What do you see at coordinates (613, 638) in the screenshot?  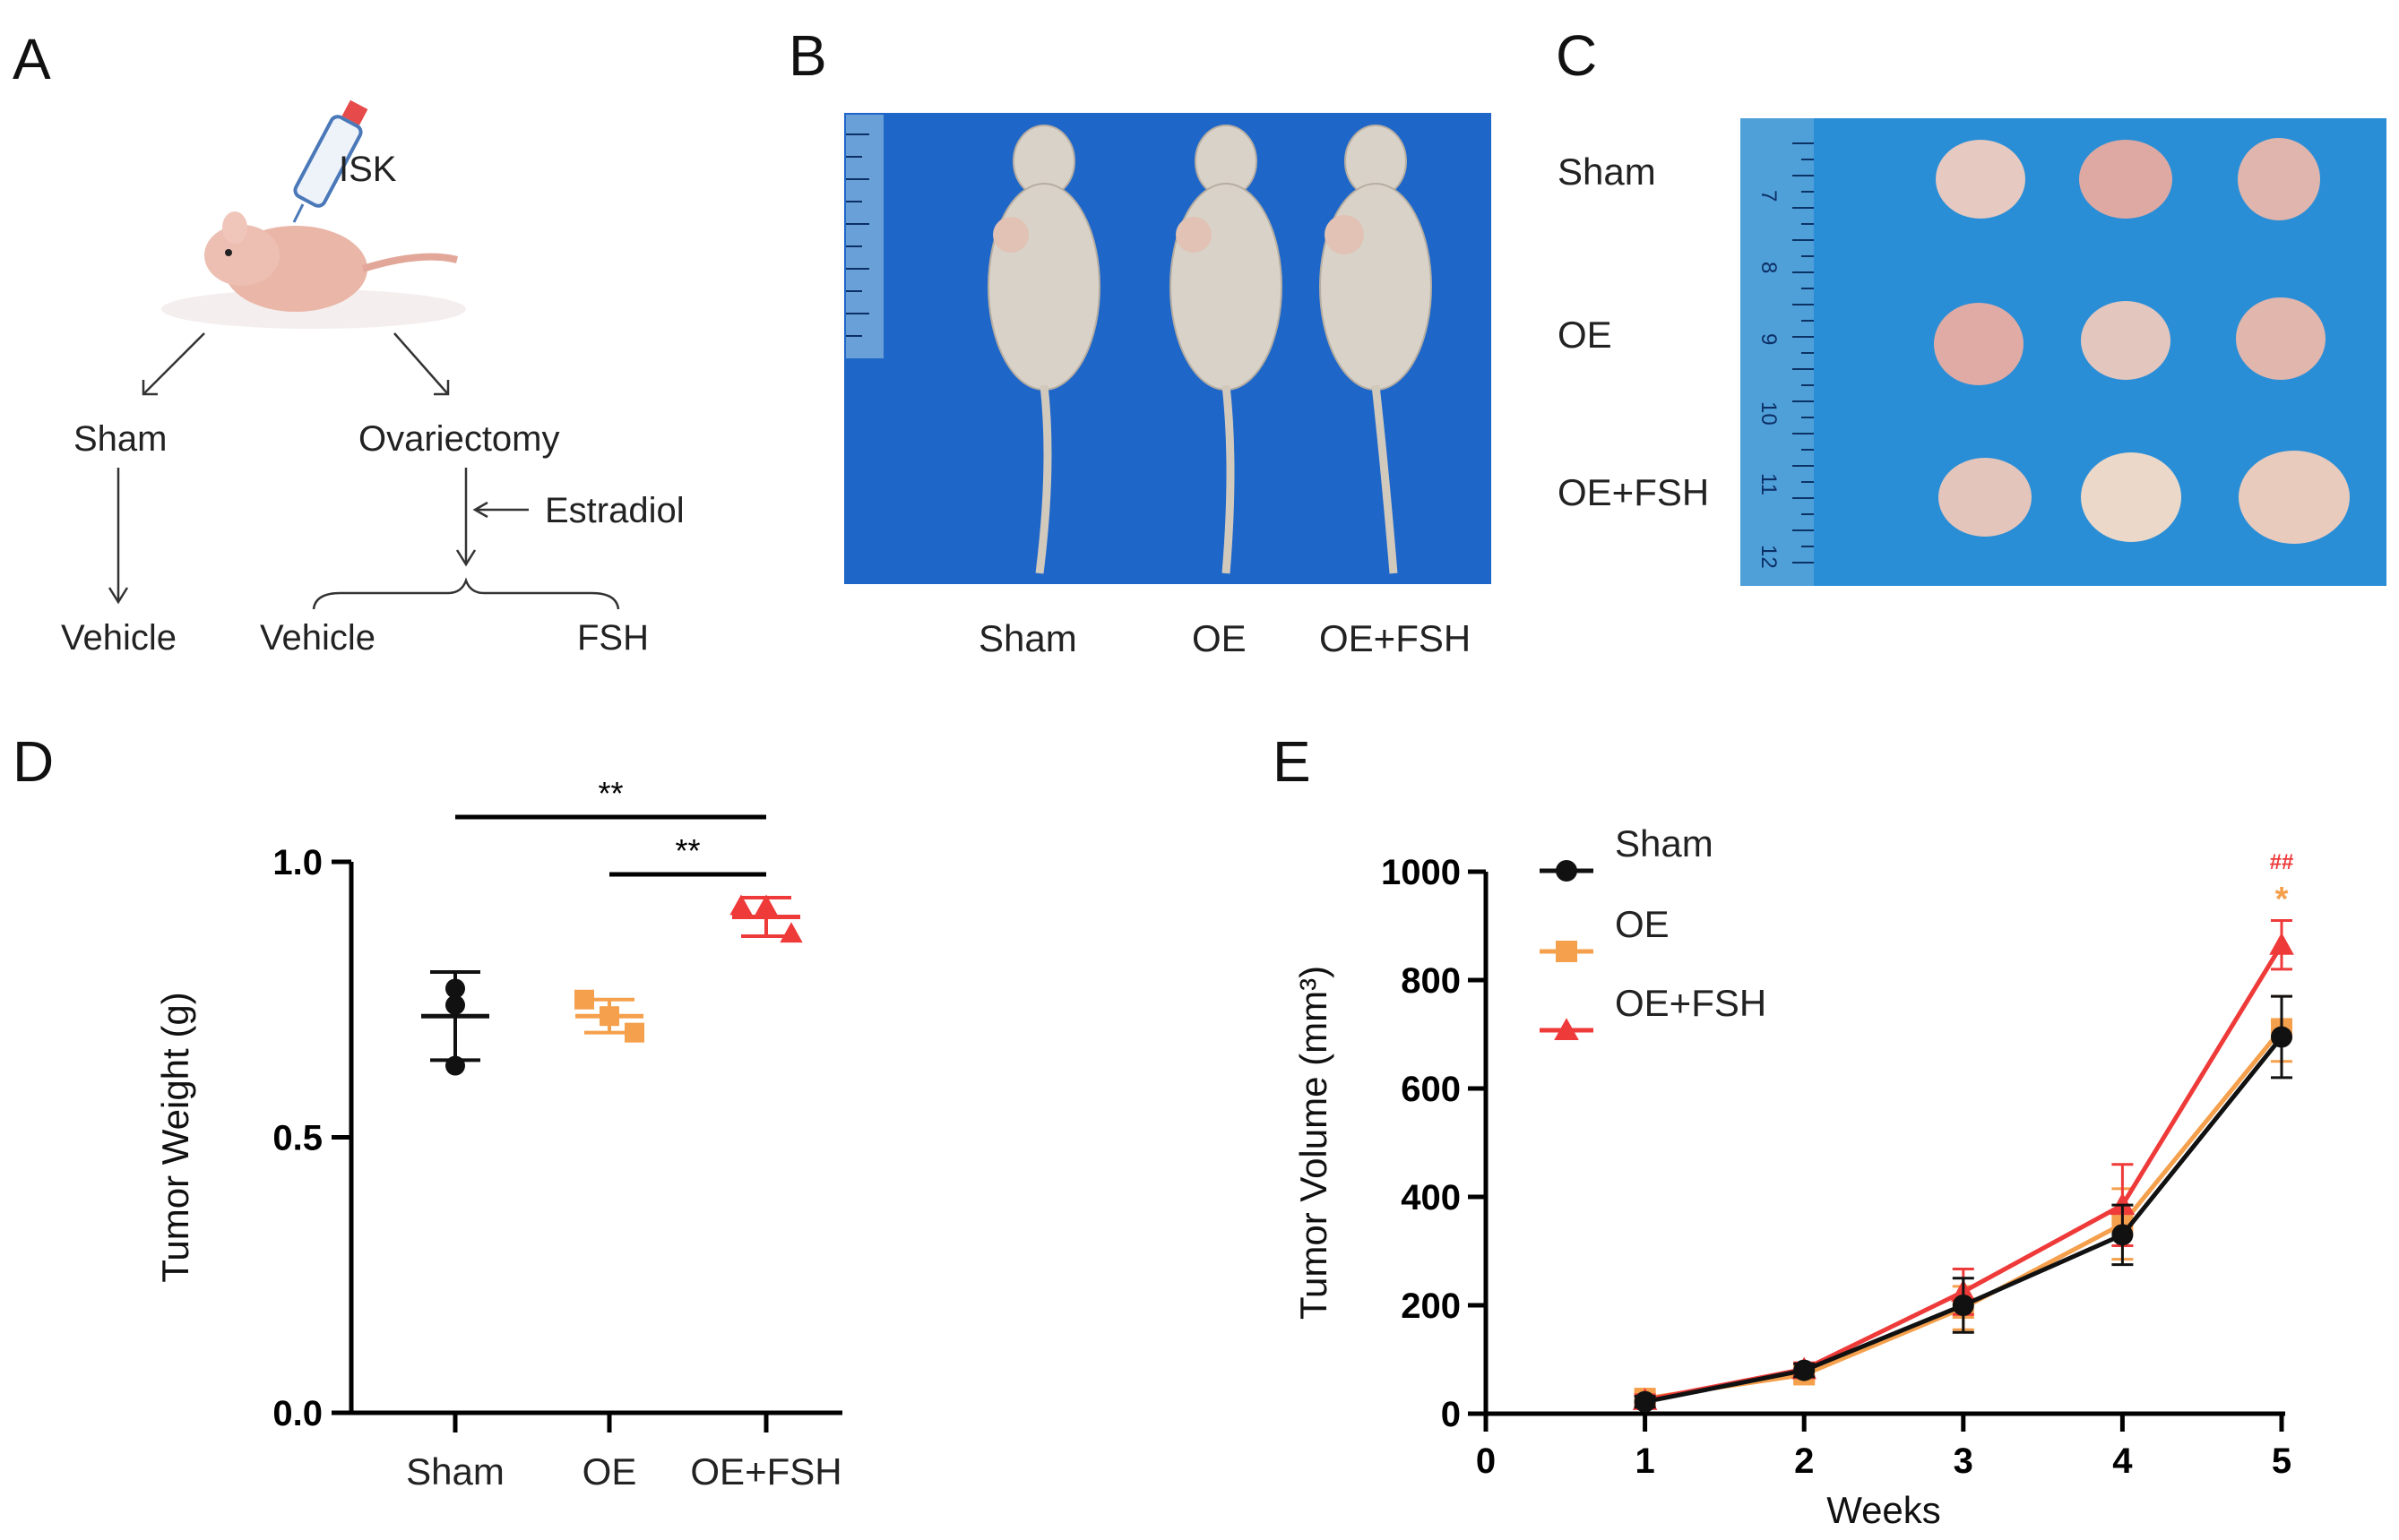 I see `outcome-fsh: FSH` at bounding box center [613, 638].